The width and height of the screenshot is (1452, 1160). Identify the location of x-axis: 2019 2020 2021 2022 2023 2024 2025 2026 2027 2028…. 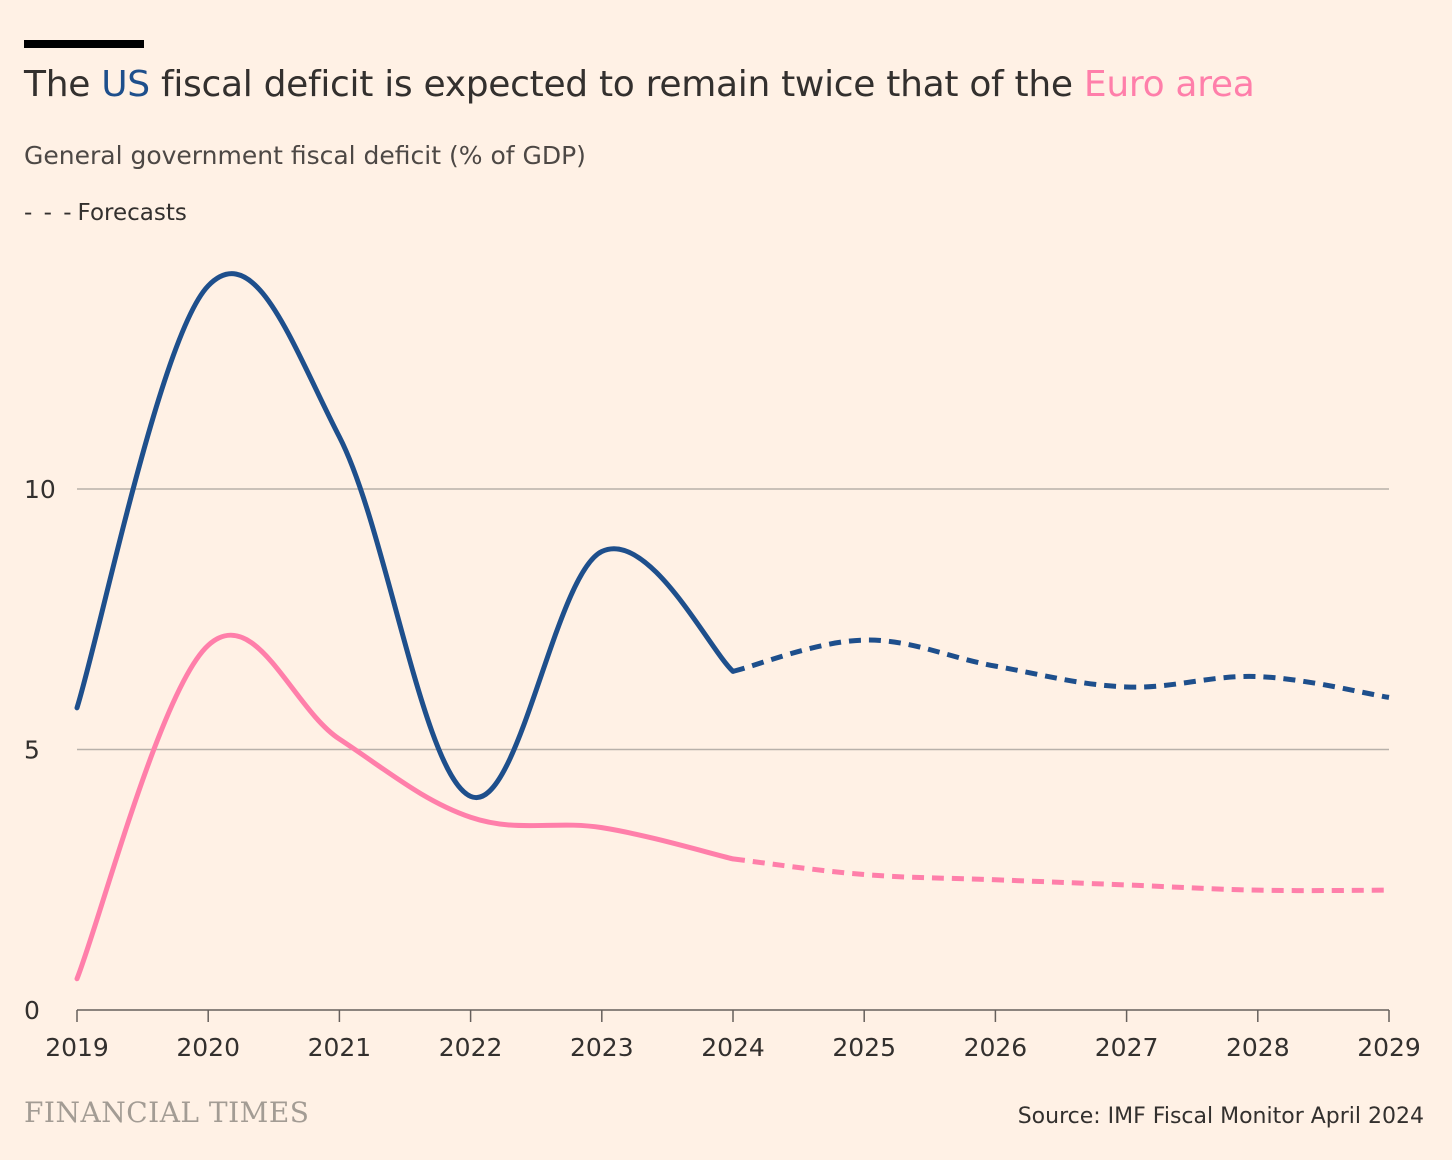
(733, 1035).